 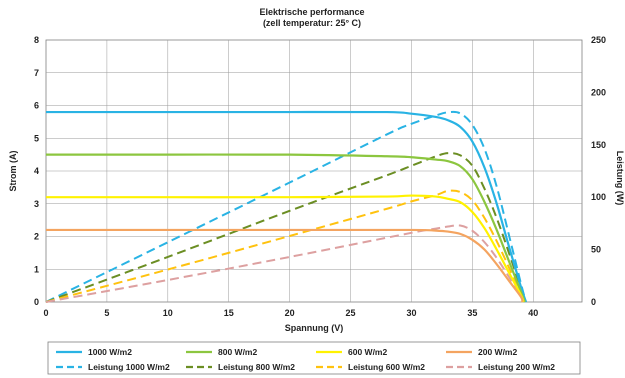 I want to click on y2-tick-label: 100, so click(x=598, y=197).